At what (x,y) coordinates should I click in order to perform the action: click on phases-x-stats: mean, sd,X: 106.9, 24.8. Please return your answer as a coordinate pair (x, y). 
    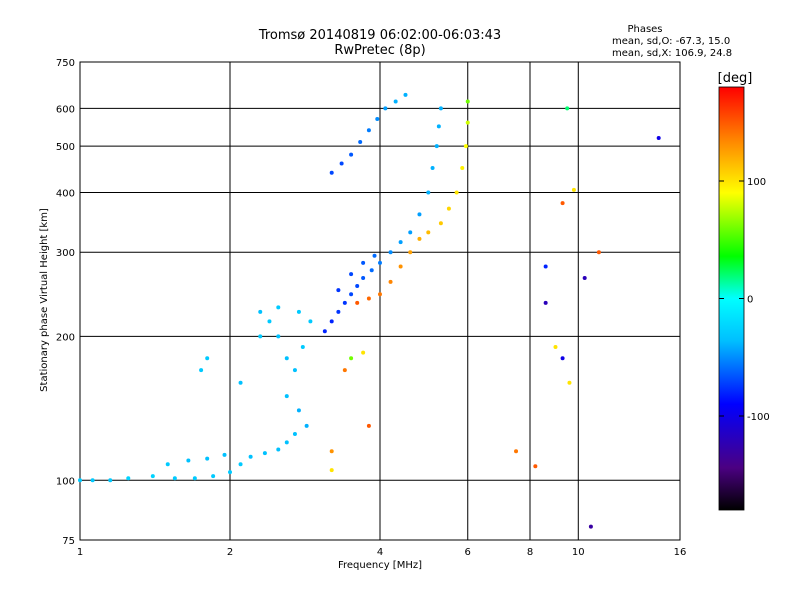
    Looking at the image, I should click on (672, 53).